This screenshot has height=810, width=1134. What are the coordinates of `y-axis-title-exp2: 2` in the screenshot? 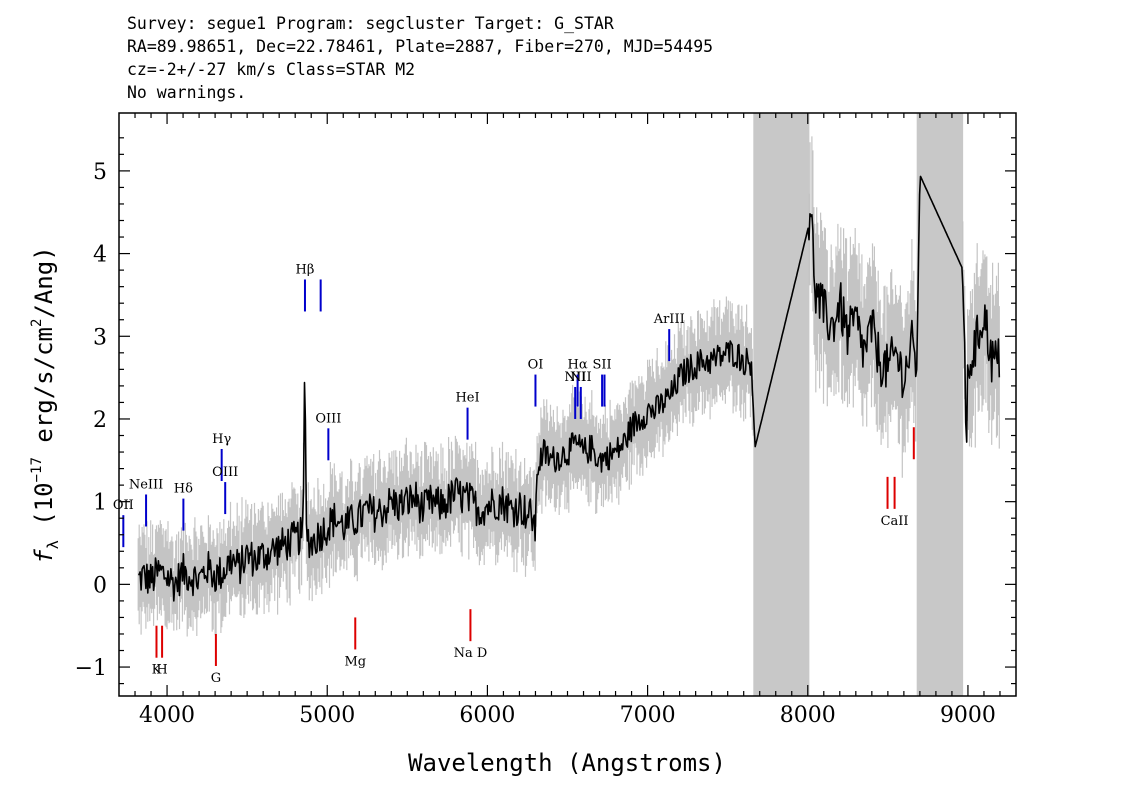 It's located at (37, 323).